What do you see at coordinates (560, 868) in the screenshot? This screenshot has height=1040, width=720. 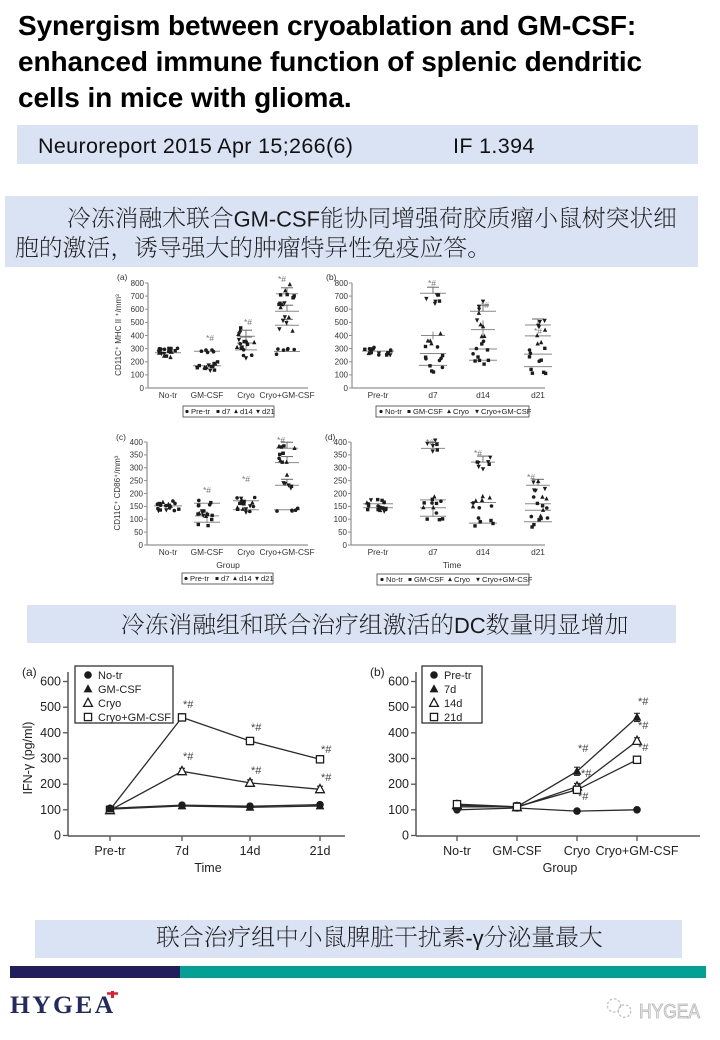 I see `svg-text: Group` at bounding box center [560, 868].